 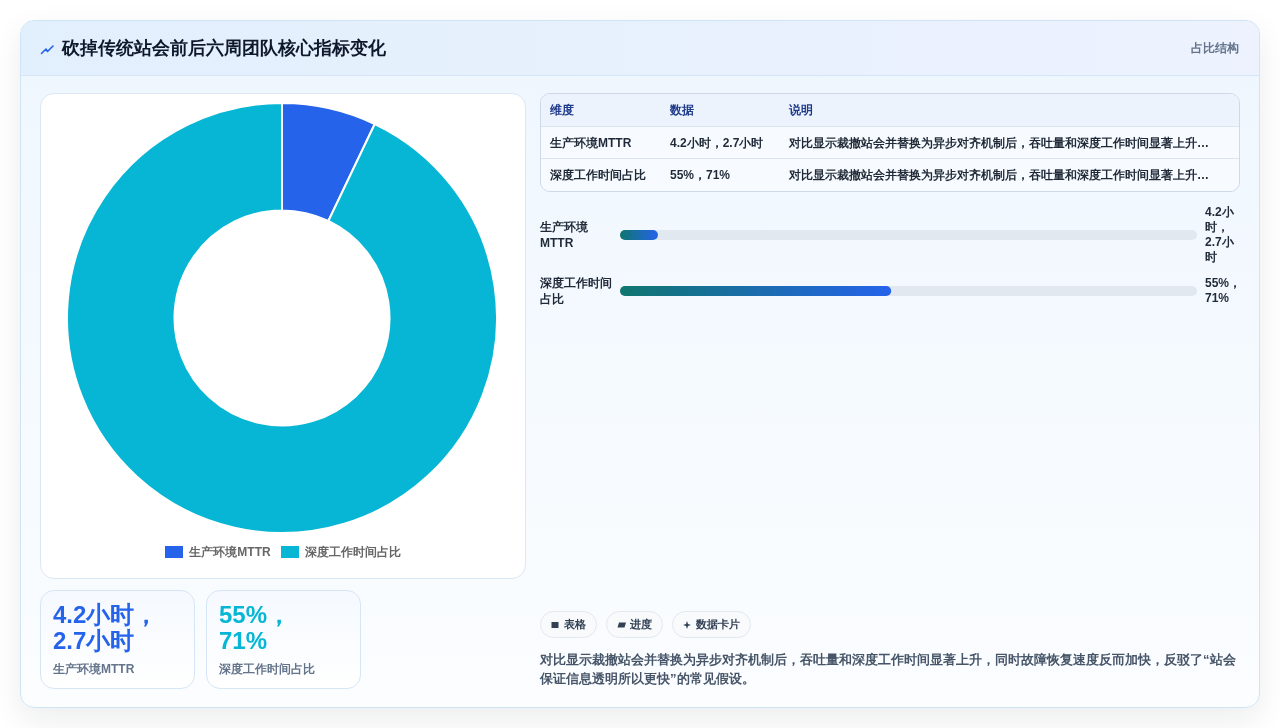 I want to click on text: 进度, so click(x=641, y=624).